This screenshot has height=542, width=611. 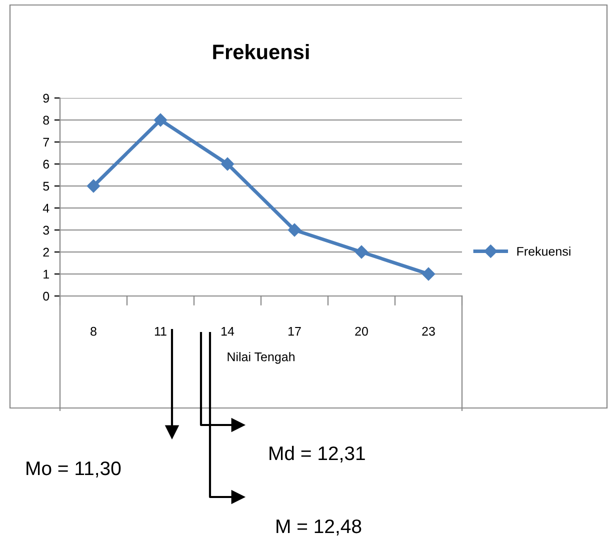 What do you see at coordinates (46, 98) in the screenshot?
I see `y-tick-label: 9` at bounding box center [46, 98].